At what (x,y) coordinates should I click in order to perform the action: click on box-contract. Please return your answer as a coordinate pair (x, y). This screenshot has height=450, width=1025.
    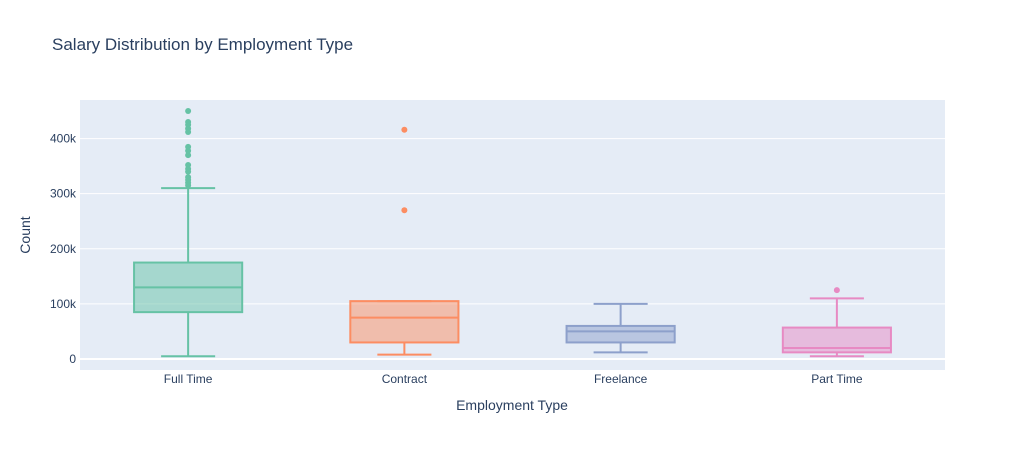
    Looking at the image, I should click on (404, 241).